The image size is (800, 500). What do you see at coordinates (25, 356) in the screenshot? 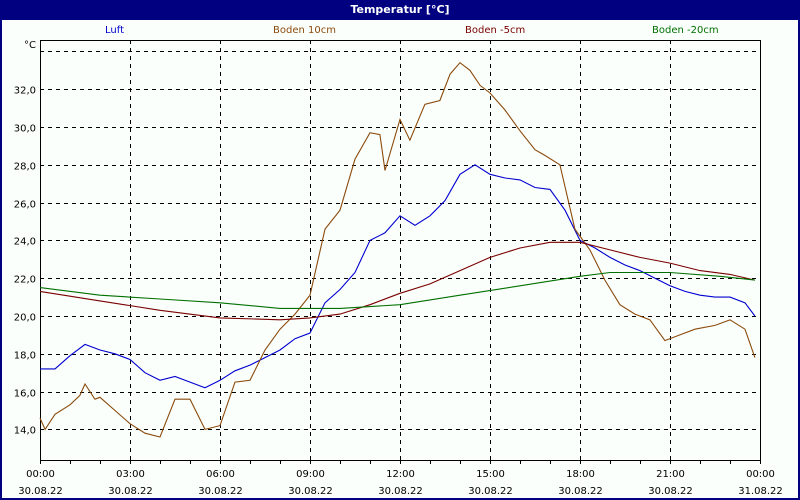
I see `y-tick-label: 18,0` at bounding box center [25, 356].